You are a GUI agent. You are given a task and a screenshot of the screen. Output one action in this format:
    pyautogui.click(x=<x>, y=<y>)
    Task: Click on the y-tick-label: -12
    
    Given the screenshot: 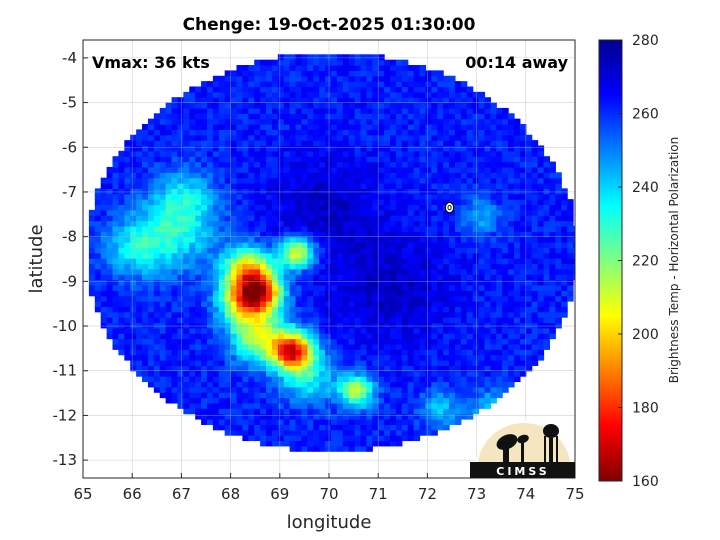 What is the action you would take?
    pyautogui.click(x=65, y=415)
    